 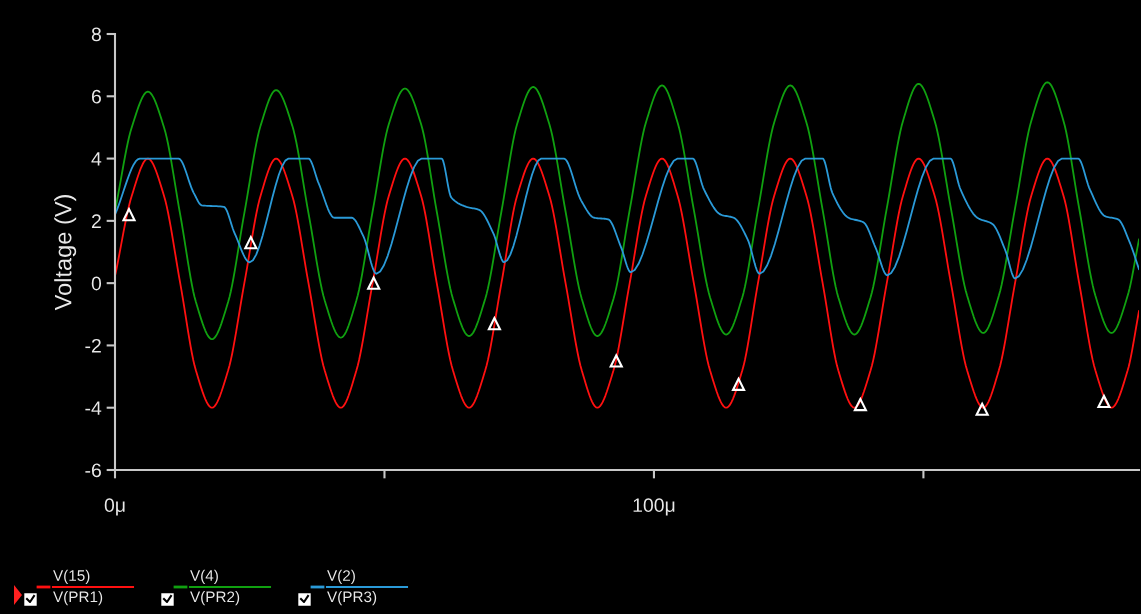 What do you see at coordinates (215, 587) in the screenshot?
I see `legend-label: V(4) V(PR2)` at bounding box center [215, 587].